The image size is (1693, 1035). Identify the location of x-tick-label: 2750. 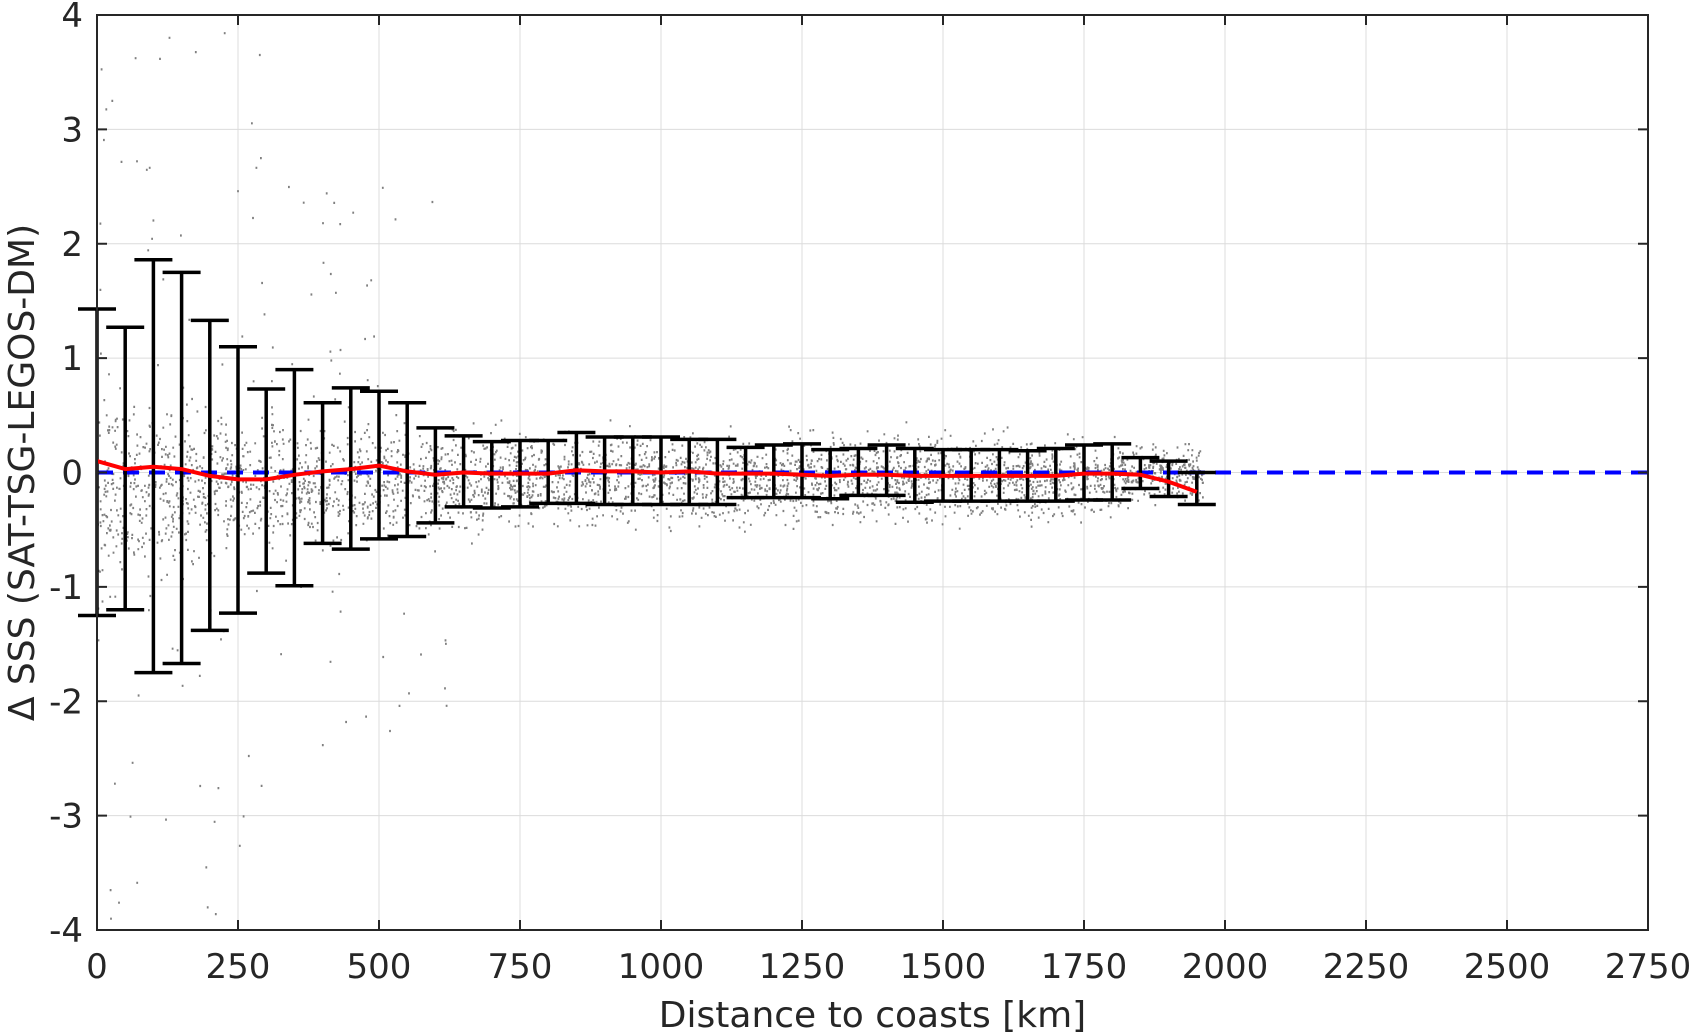
(1648, 967).